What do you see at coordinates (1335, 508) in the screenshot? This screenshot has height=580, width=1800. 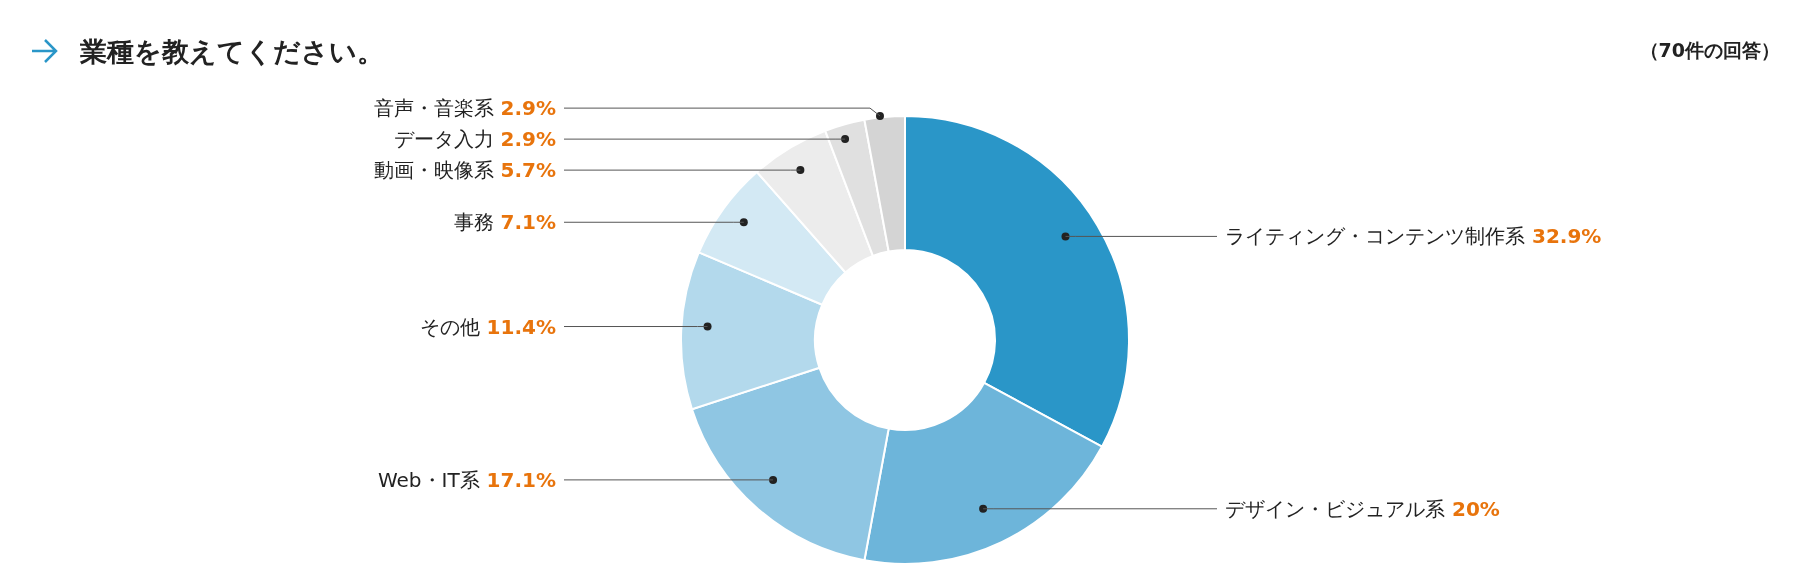 I see `slice-label: デザイン・ビジュアル系` at bounding box center [1335, 508].